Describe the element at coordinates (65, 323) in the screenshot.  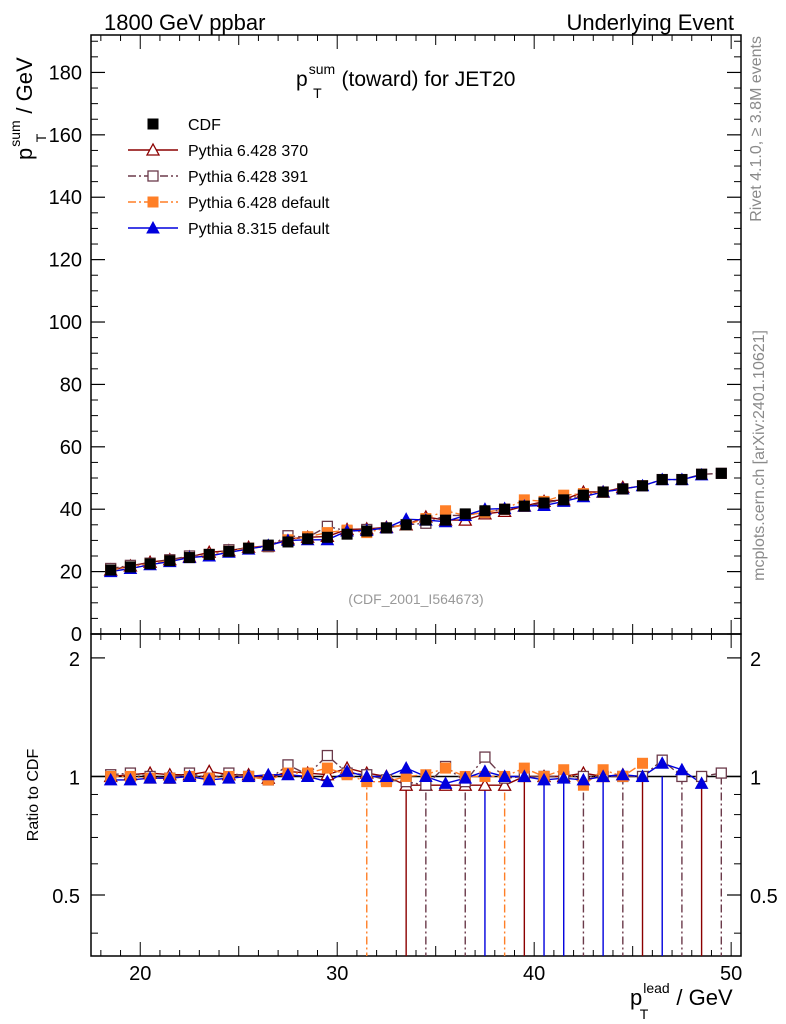
I see `y-tick-label: 100` at that location.